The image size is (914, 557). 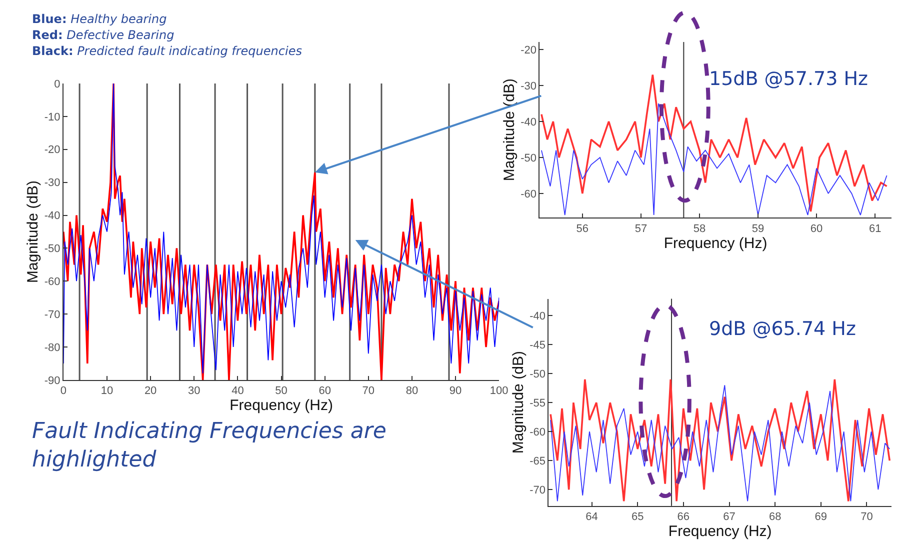 What do you see at coordinates (758, 228) in the screenshot?
I see `x-tick-label: 59` at bounding box center [758, 228].